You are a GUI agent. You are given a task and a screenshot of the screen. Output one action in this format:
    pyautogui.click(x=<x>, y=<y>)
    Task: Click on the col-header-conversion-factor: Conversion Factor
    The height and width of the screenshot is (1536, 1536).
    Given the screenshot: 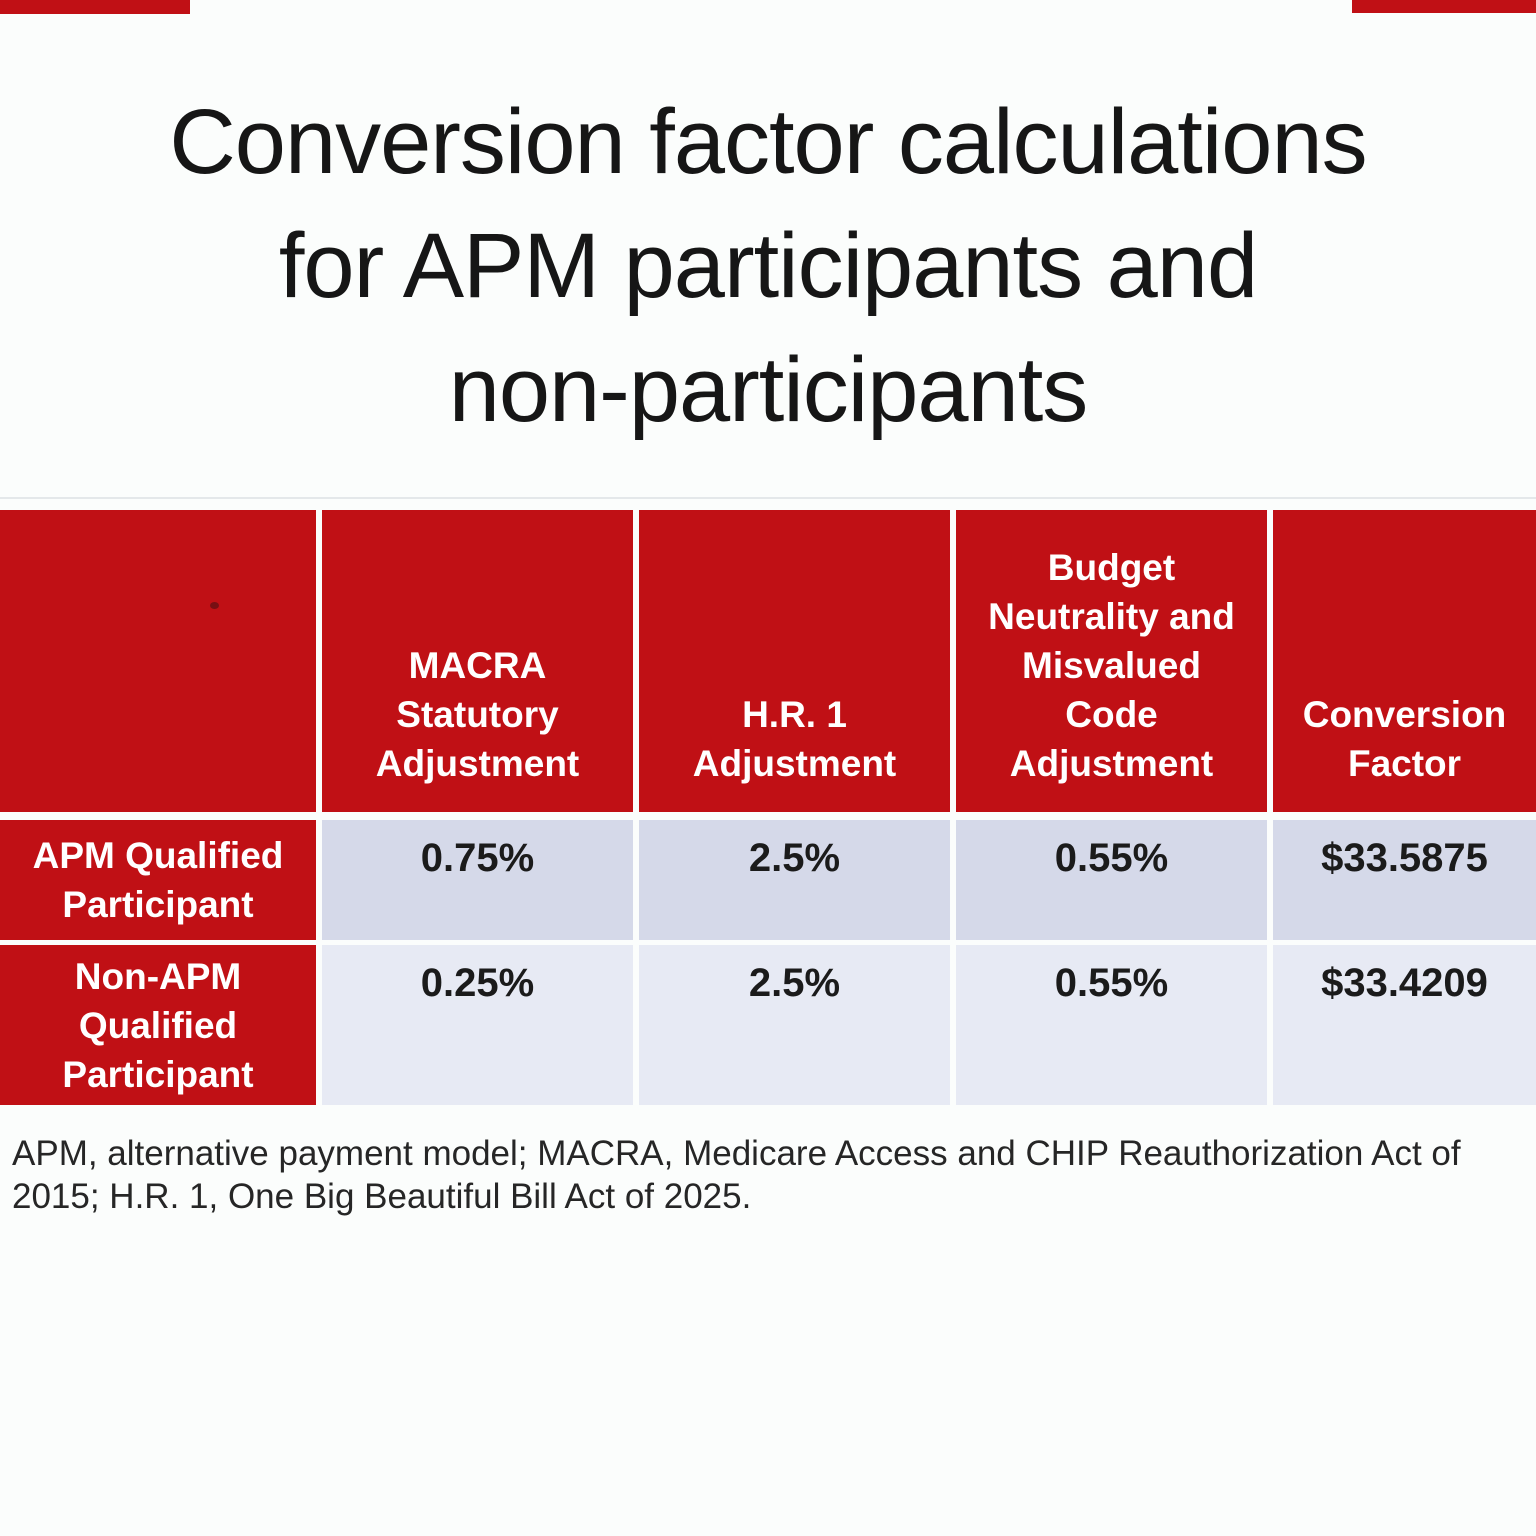 What is the action you would take?
    pyautogui.click(x=1404, y=661)
    